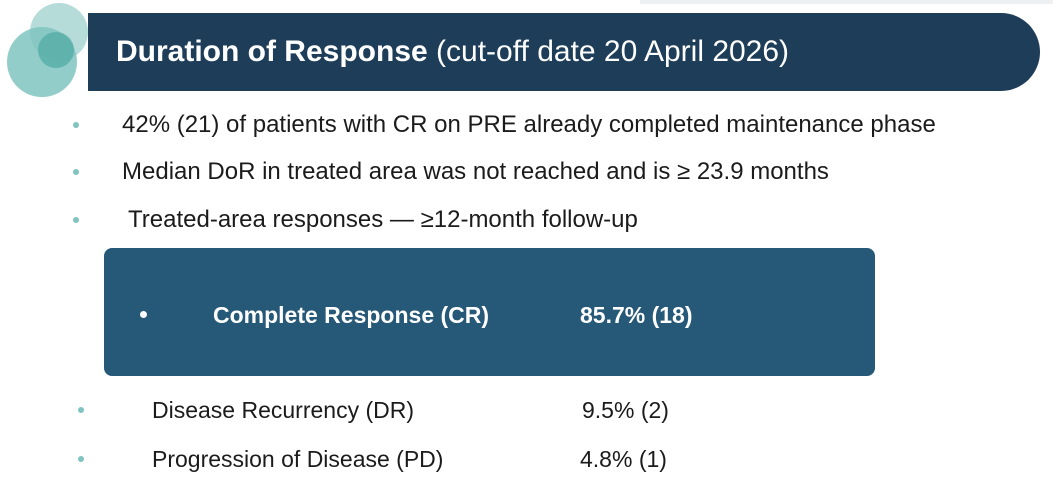  I want to click on slide-title-bold: Duration of Response, so click(272, 51).